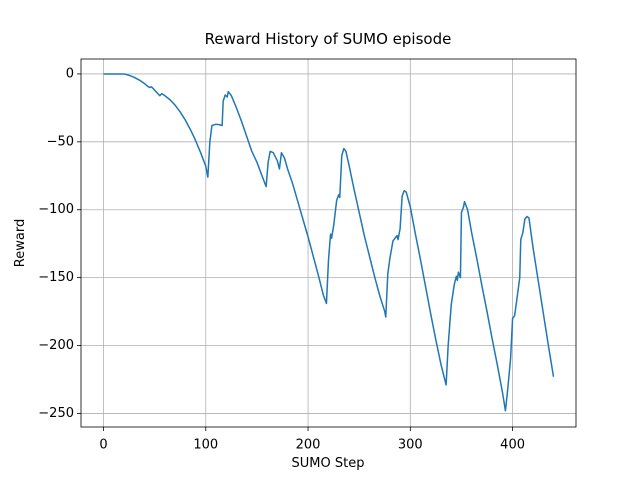  I want to click on x-axis-label: SUMO Step, so click(328, 463).